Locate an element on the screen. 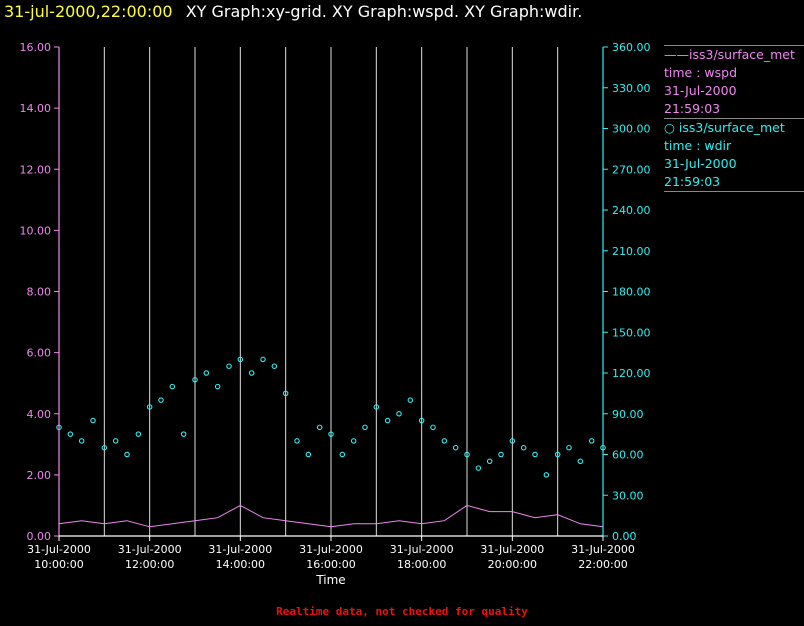  left-y-tick-label: 12.00 is located at coordinates (36, 169).